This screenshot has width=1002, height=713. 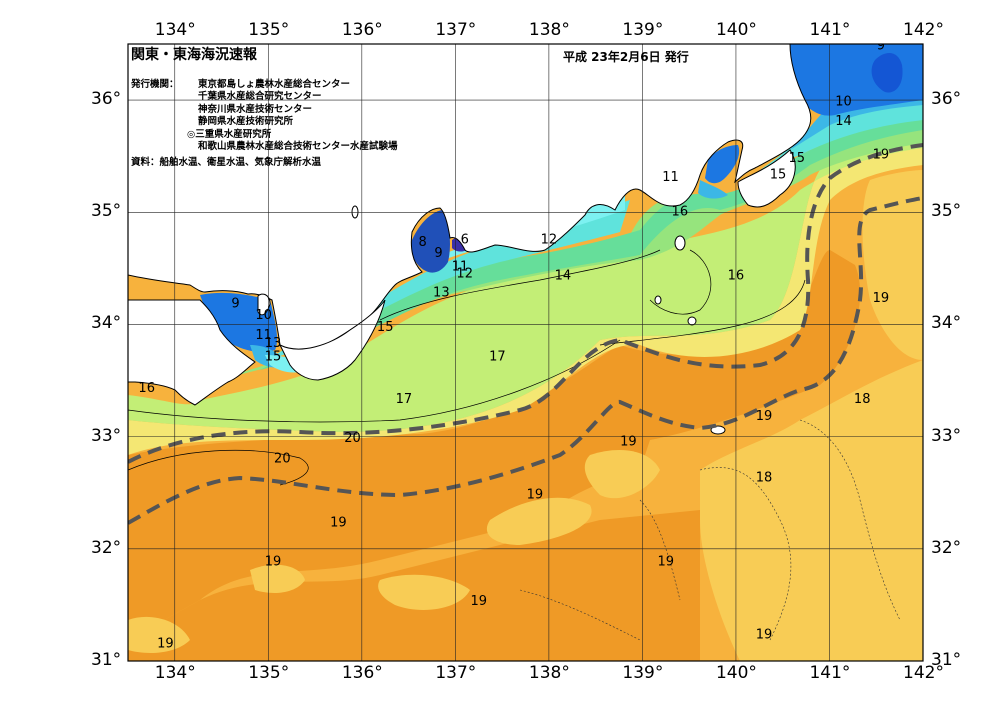 What do you see at coordinates (260, 97) in the screenshot?
I see `issuer-org: 千葉県水産総合研究センター` at bounding box center [260, 97].